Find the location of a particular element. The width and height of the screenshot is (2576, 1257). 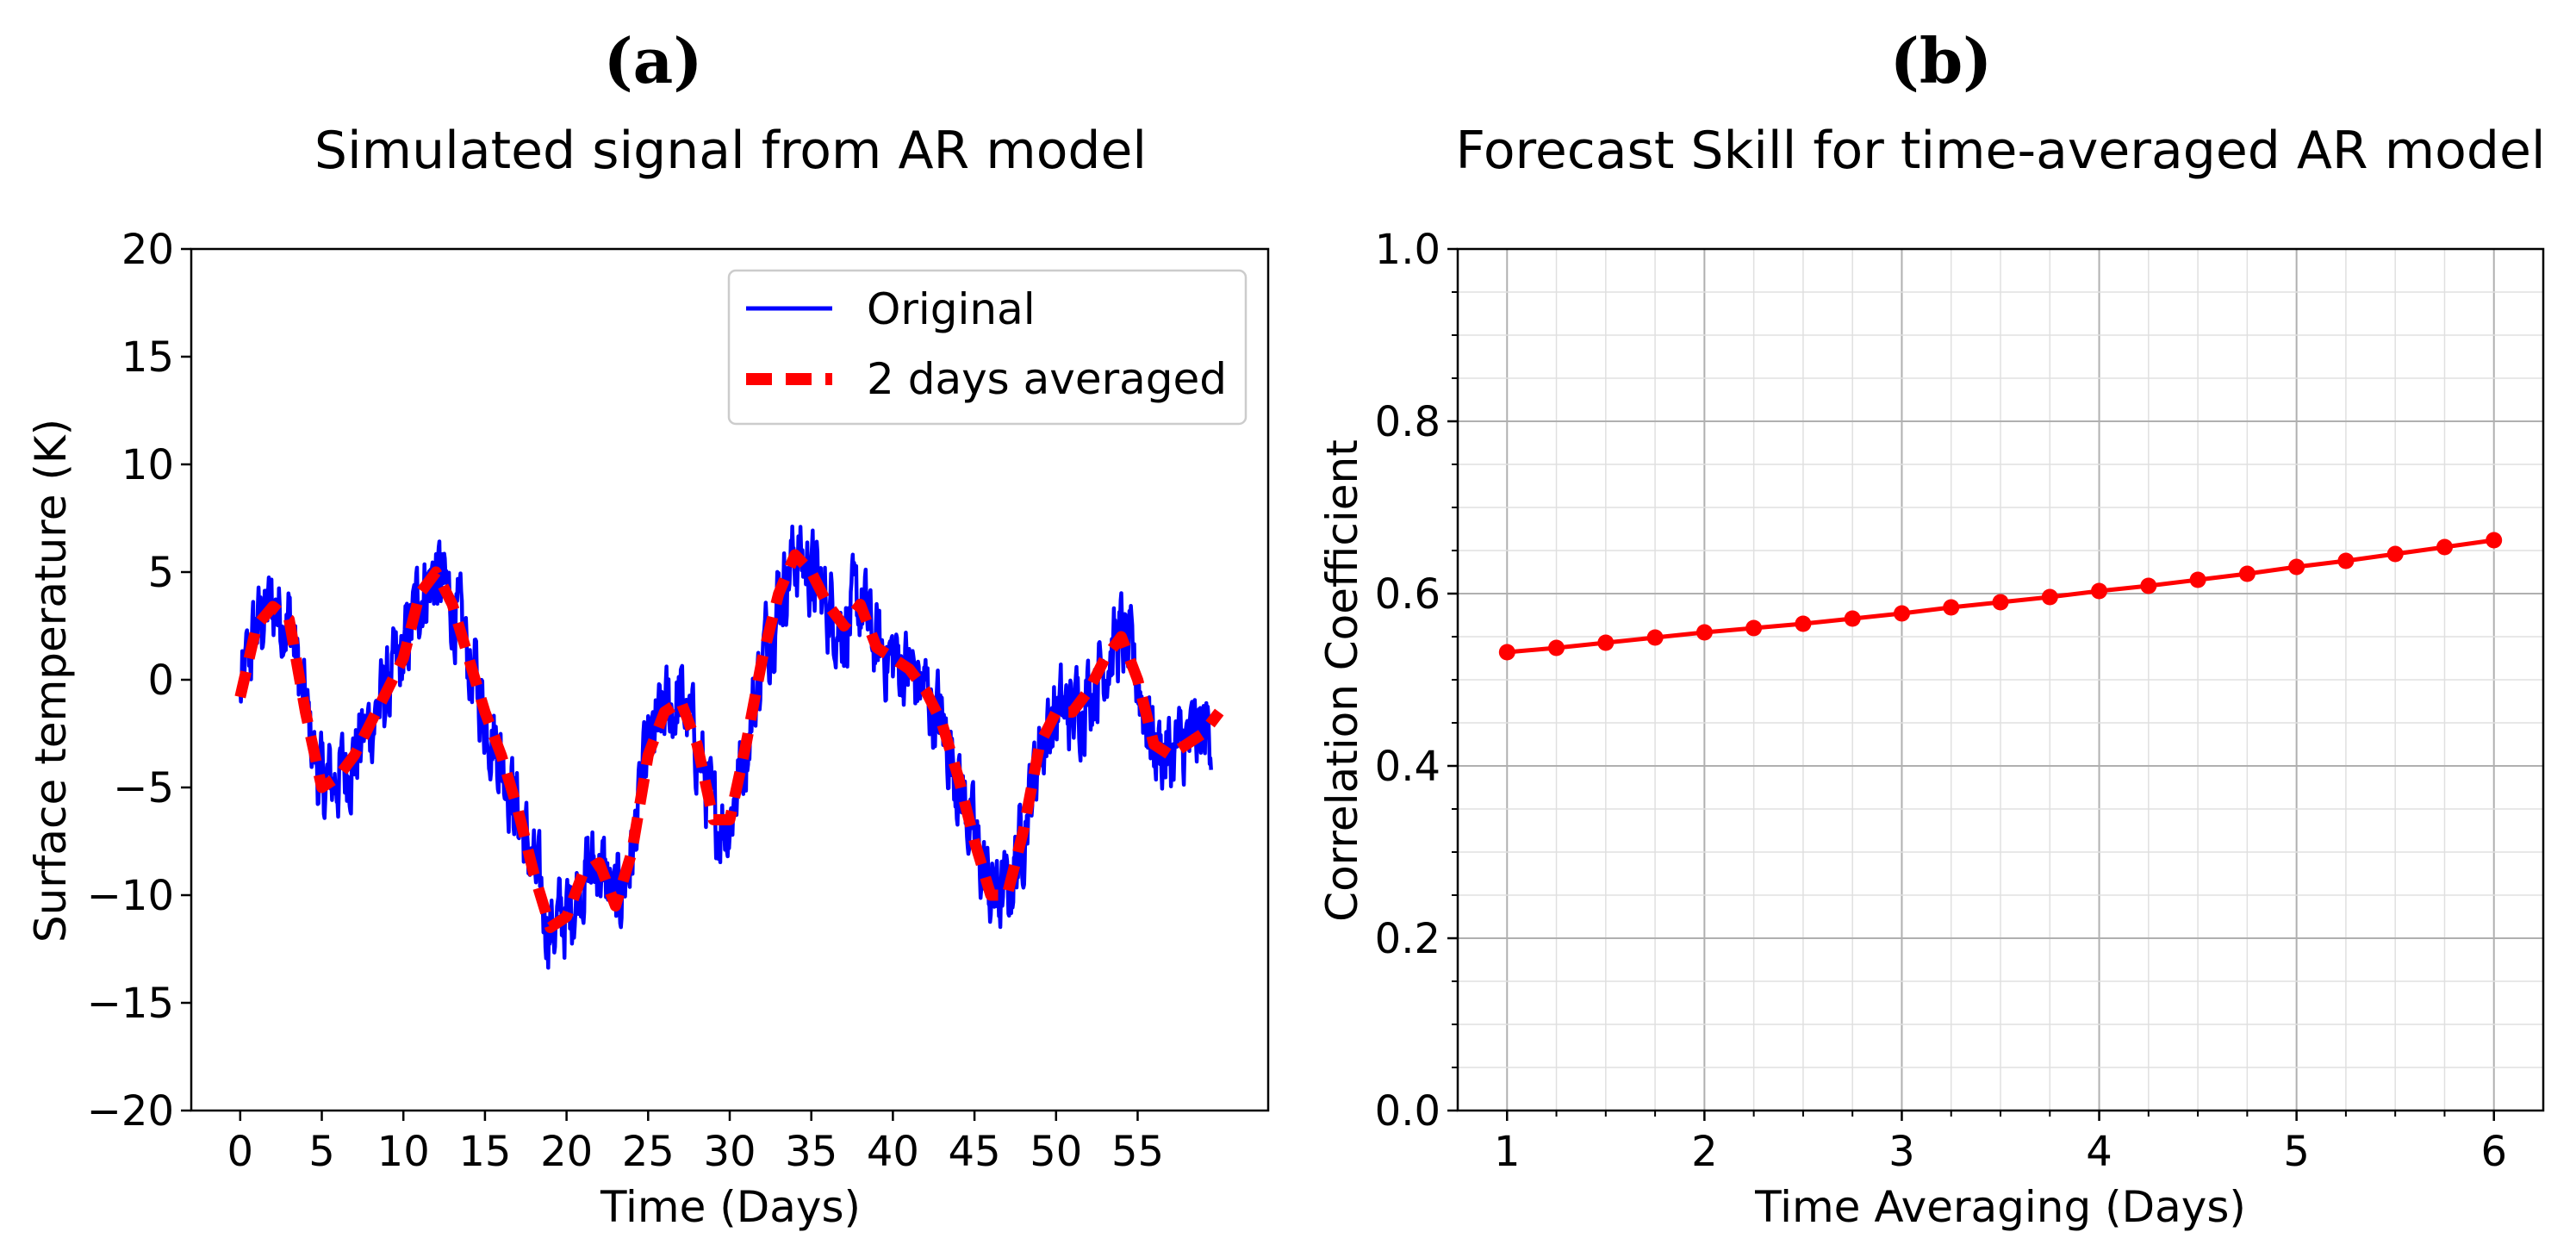

y-tick-label: 0.8 is located at coordinates (1408, 422).